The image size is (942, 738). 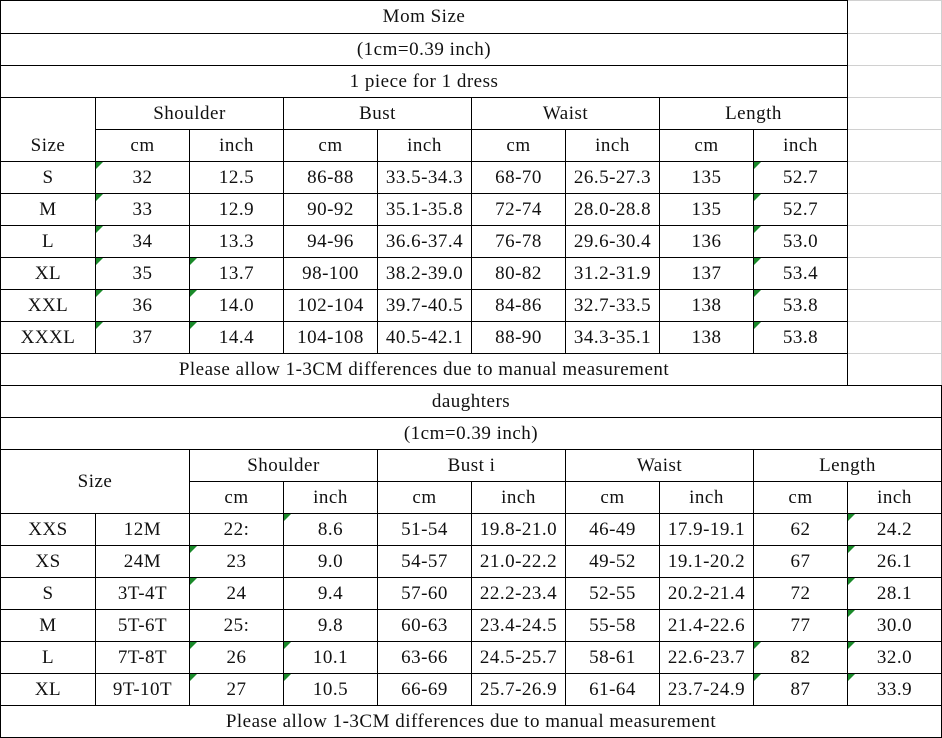 I want to click on measurement: 52-55, so click(x=612, y=593).